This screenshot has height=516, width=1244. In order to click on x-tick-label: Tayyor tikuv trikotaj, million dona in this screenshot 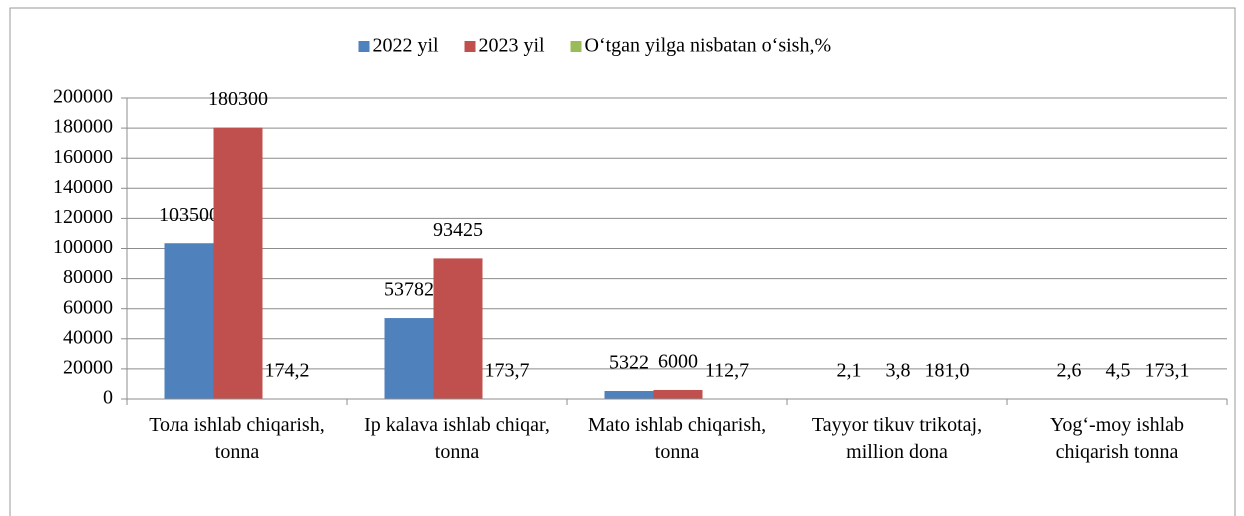, I will do `click(897, 438)`.